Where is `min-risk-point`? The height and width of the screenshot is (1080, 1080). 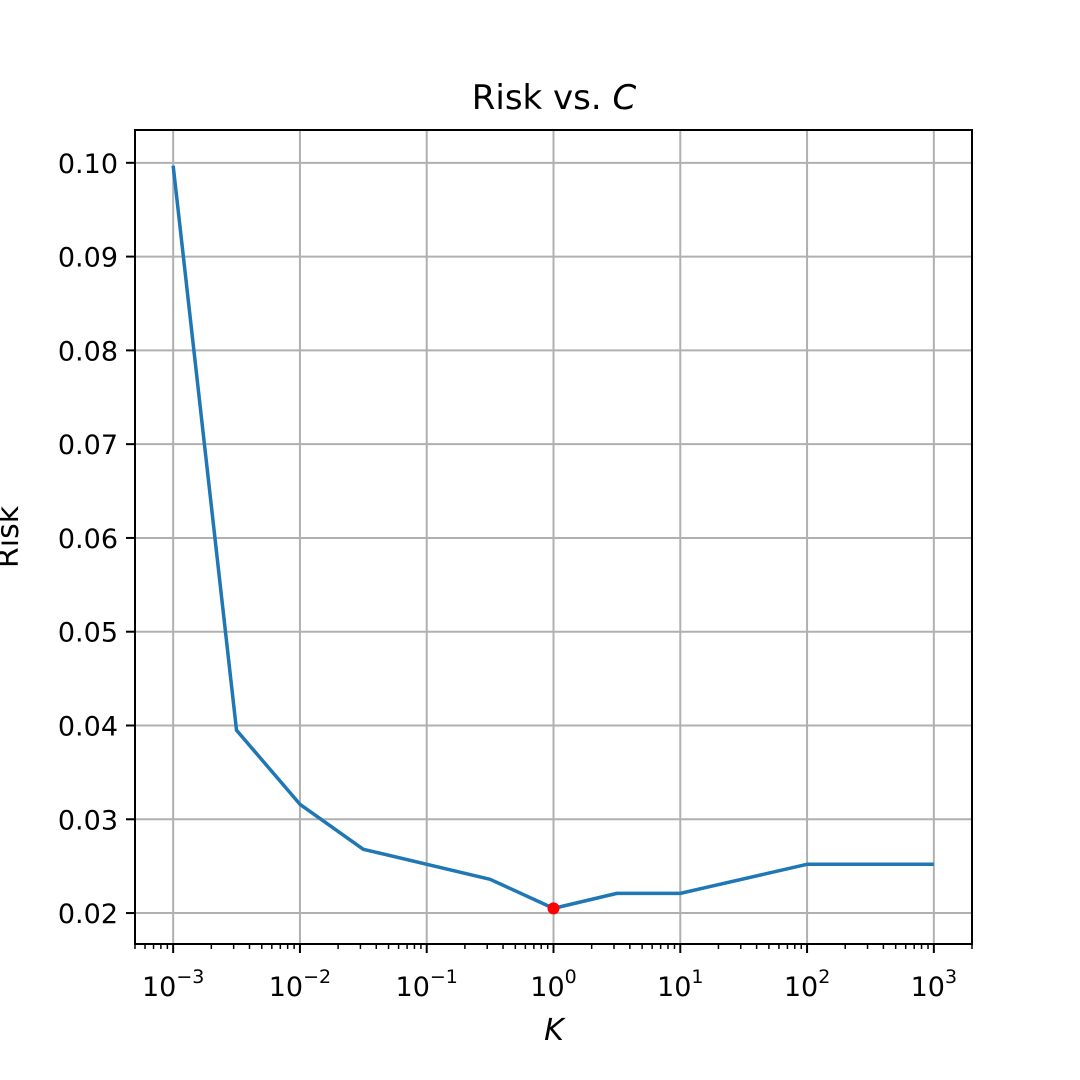
min-risk-point is located at coordinates (553, 908).